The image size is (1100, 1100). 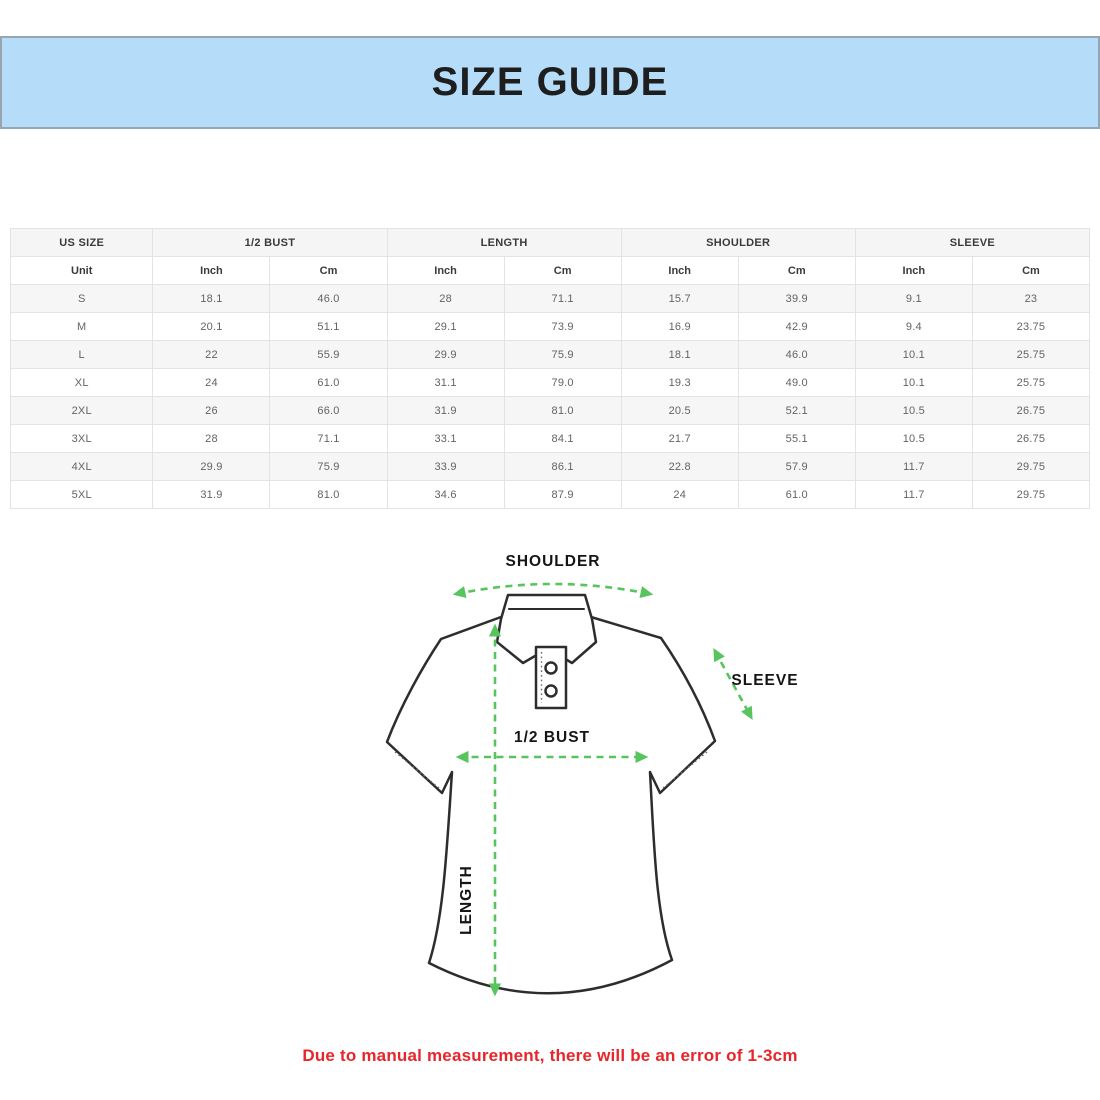 I want to click on measurement-cell: 23, so click(x=1031, y=298).